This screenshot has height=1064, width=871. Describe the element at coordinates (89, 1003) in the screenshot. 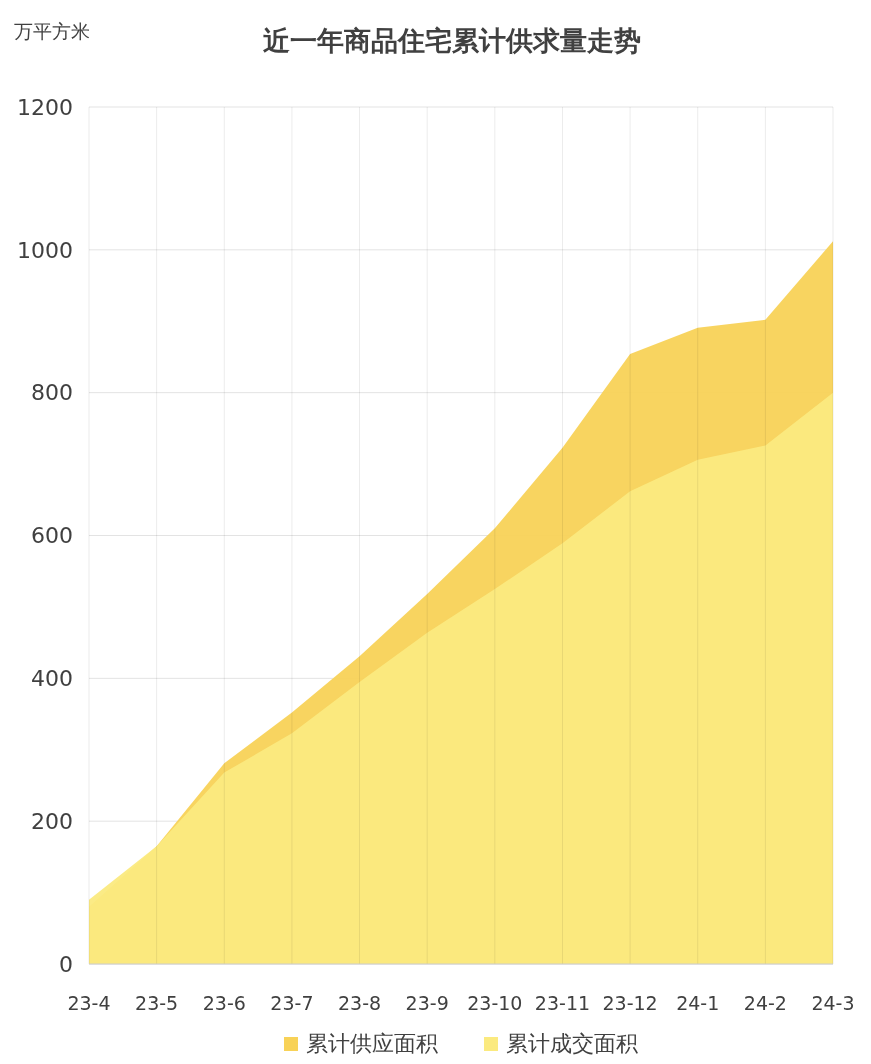

I see `x-tick-label: 23-4` at that location.